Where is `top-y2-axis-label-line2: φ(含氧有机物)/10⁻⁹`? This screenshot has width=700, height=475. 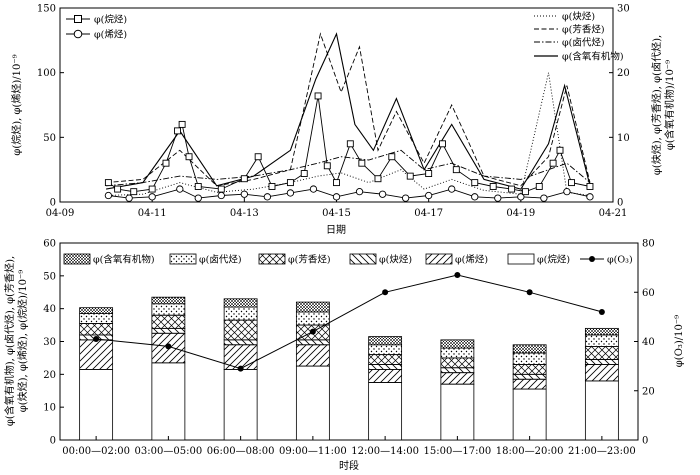 top-y2-axis-label-line2: φ(含氧有机物)/10⁻⁹ is located at coordinates (669, 105).